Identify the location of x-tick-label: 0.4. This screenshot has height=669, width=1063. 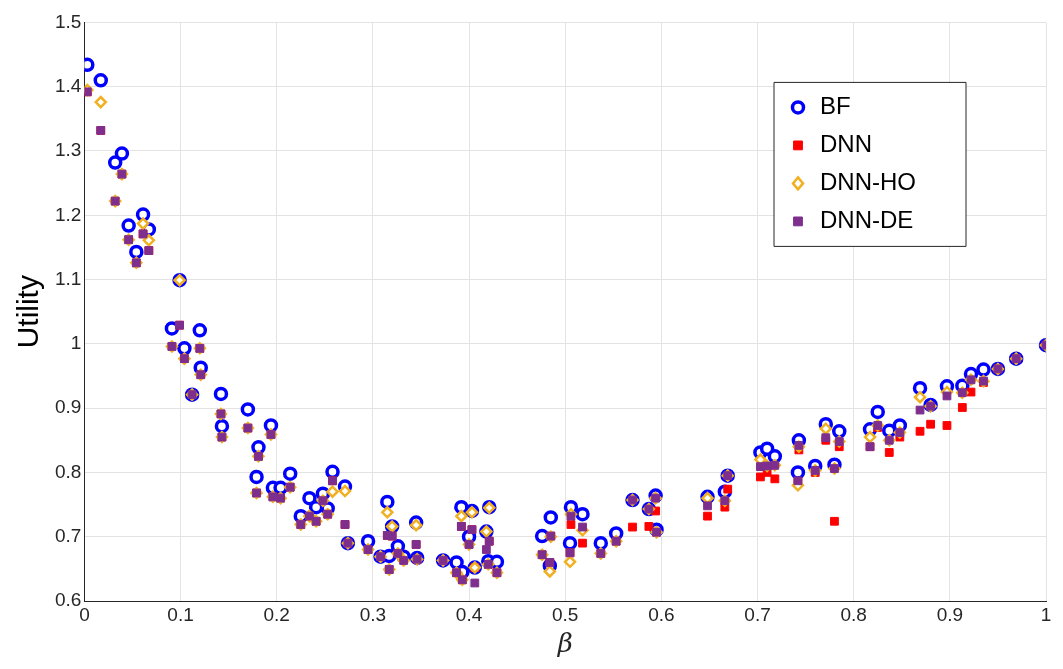
(469, 614).